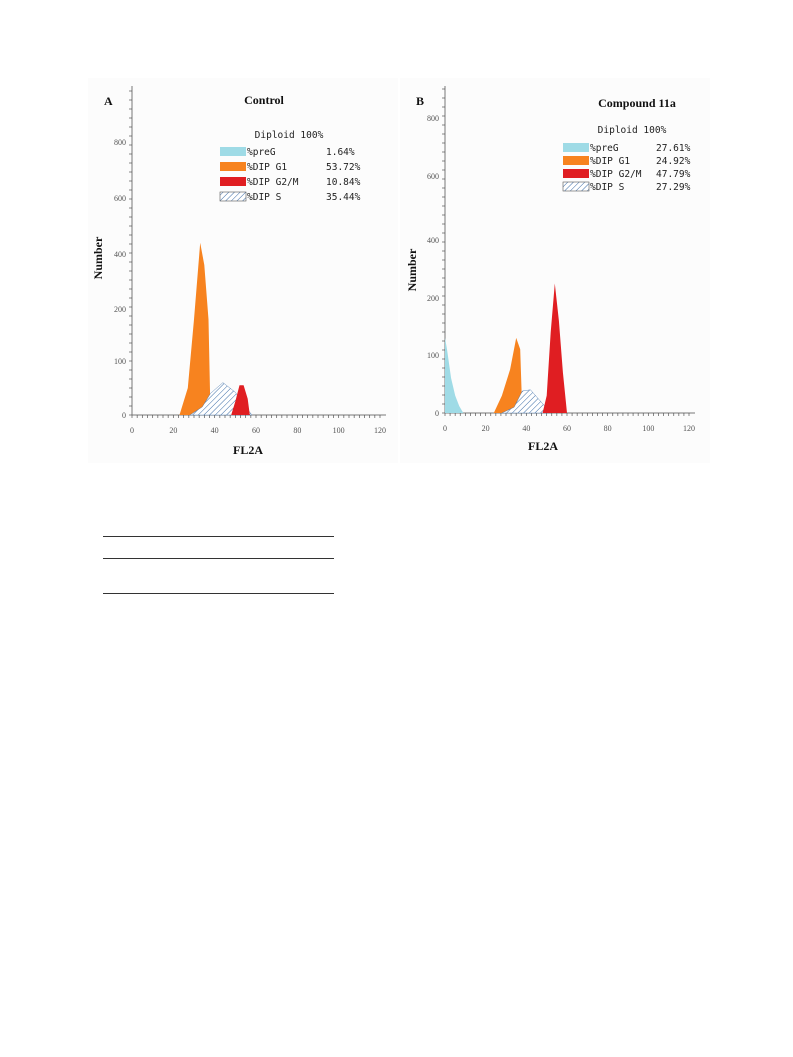  What do you see at coordinates (264, 197) in the screenshot?
I see `panel-a-legend-label-dip-s: %DIP S` at bounding box center [264, 197].